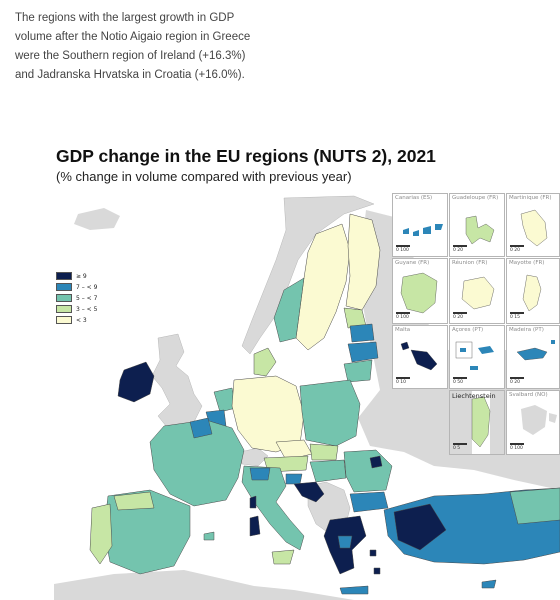 Image resolution: width=560 pixels, height=600 pixels. Describe the element at coordinates (209, 536) in the screenshot. I see `balearic-region` at that location.